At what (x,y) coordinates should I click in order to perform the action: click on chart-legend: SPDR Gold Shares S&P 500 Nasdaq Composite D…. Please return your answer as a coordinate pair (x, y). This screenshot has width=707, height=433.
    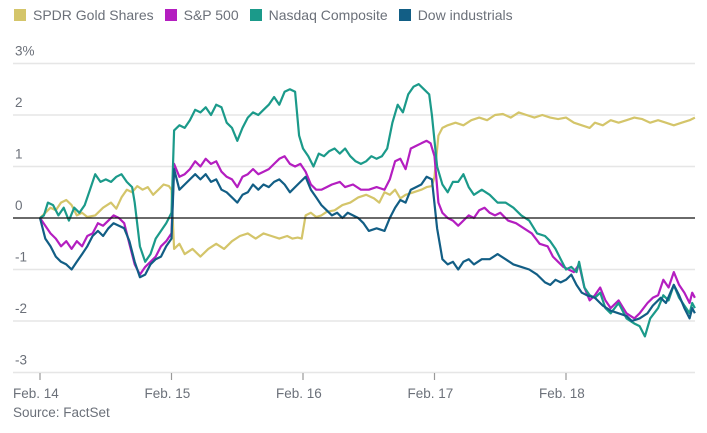
    Looking at the image, I should click on (269, 15).